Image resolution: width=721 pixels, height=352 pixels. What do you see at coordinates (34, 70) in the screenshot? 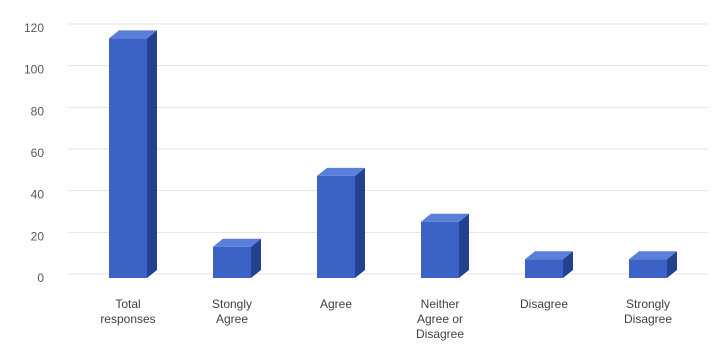
I see `y-tick-label: 100` at bounding box center [34, 70].